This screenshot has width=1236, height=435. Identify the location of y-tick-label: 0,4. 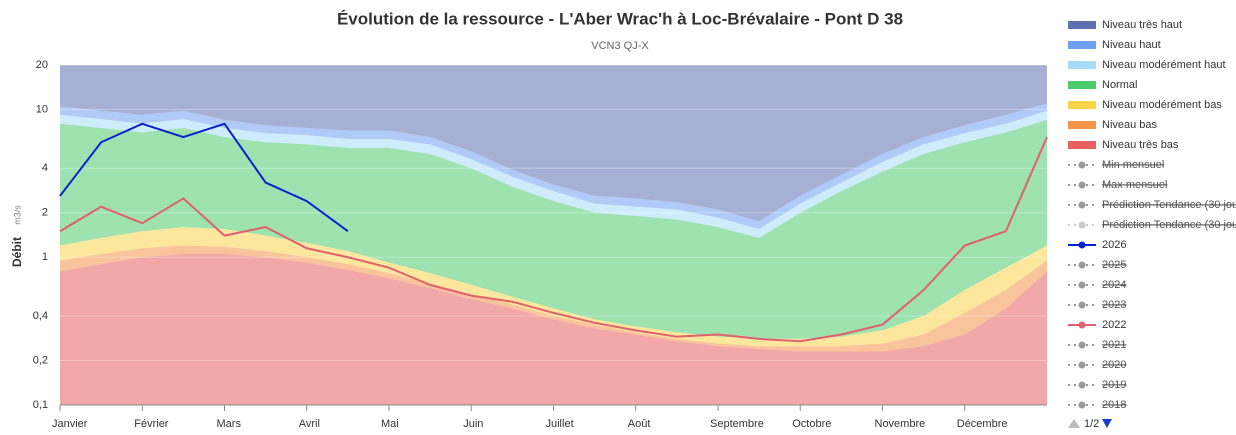
(40, 316).